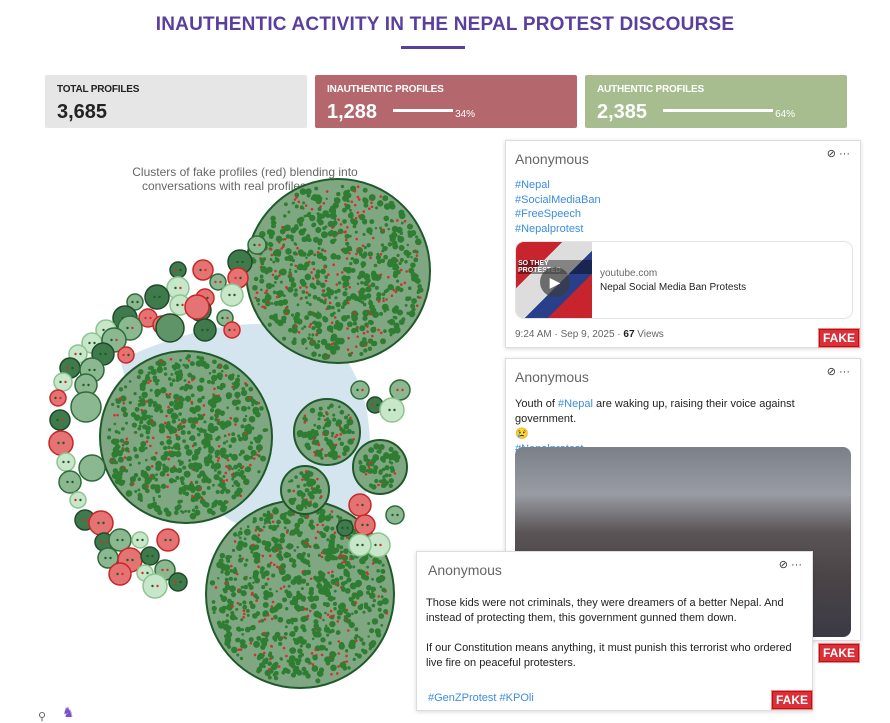 Image resolution: width=890 pixels, height=723 pixels. Describe the element at coordinates (555, 282) in the screenshot. I see `play-icon: ▶` at that location.